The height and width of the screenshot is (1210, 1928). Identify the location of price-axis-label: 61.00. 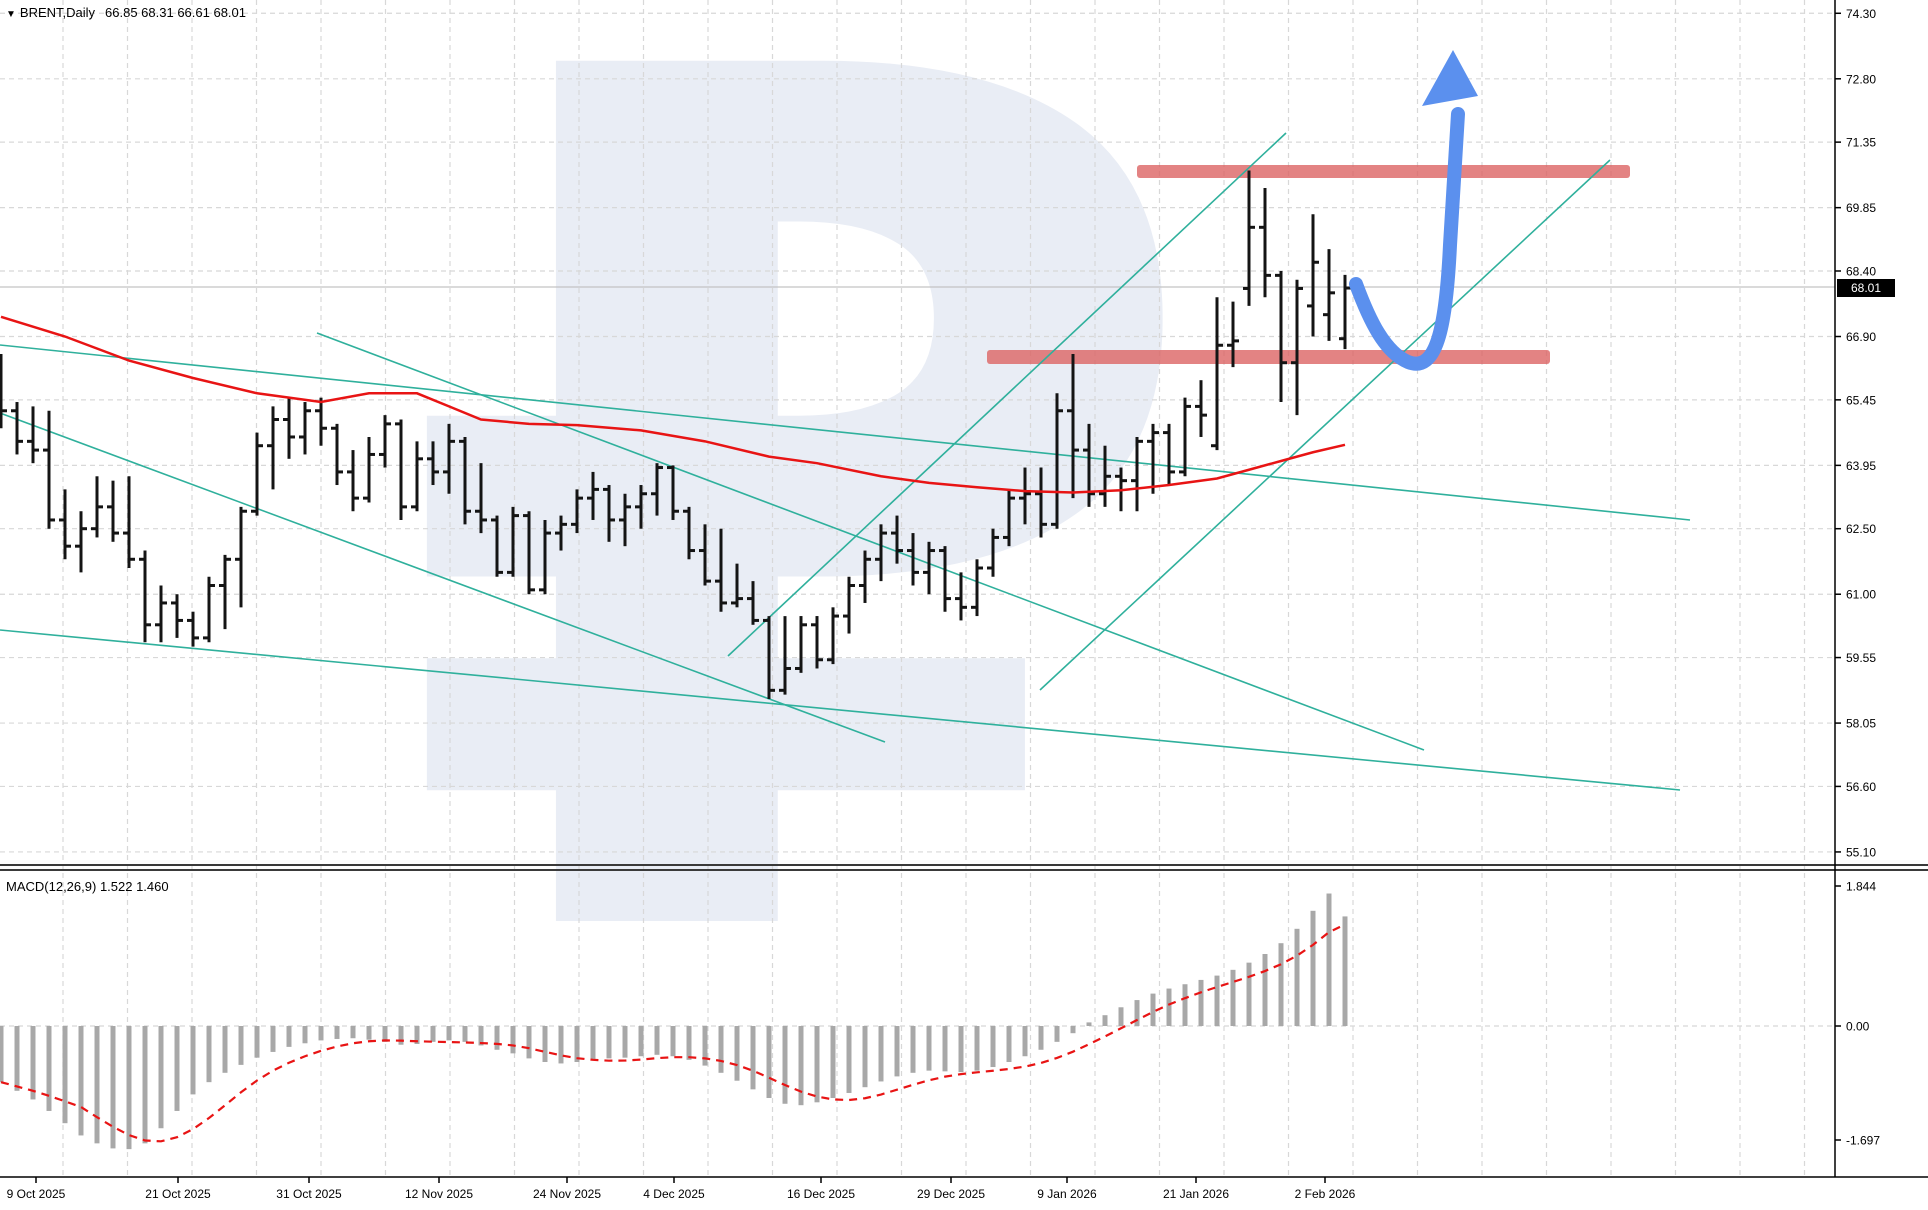
(1861, 595).